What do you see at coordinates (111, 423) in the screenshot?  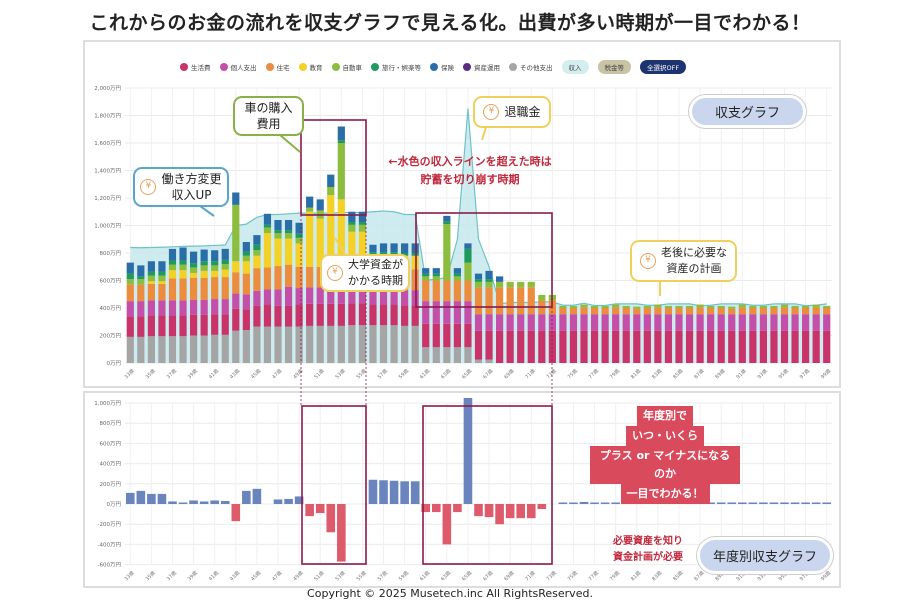 I see `y-tick-label: 800万円` at bounding box center [111, 423].